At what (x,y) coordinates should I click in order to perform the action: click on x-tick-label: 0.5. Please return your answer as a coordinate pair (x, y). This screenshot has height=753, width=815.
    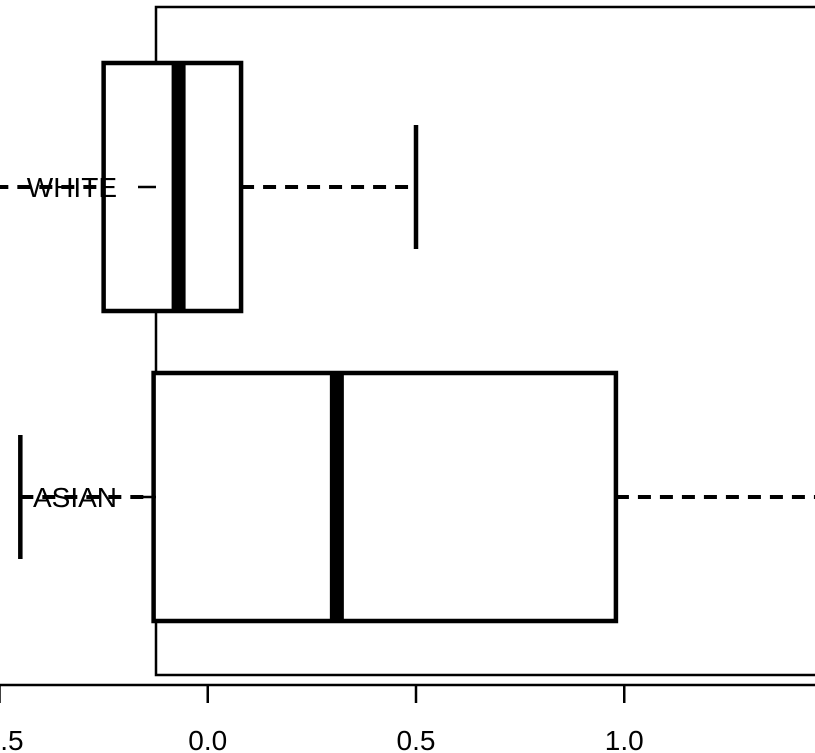
    Looking at the image, I should click on (416, 739).